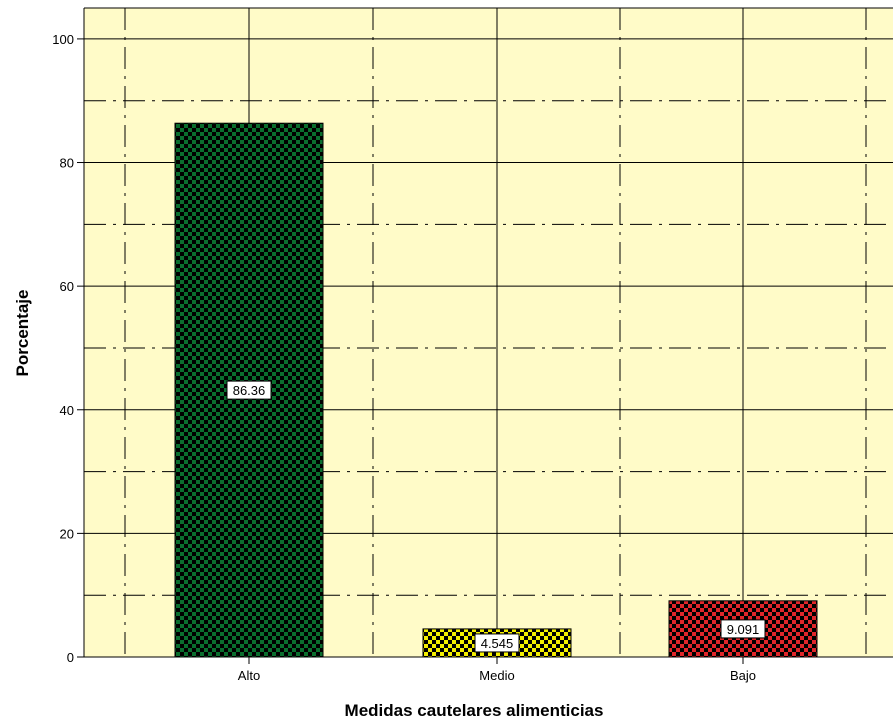 The height and width of the screenshot is (724, 893). What do you see at coordinates (67, 533) in the screenshot?
I see `y-tick-label: 20` at bounding box center [67, 533].